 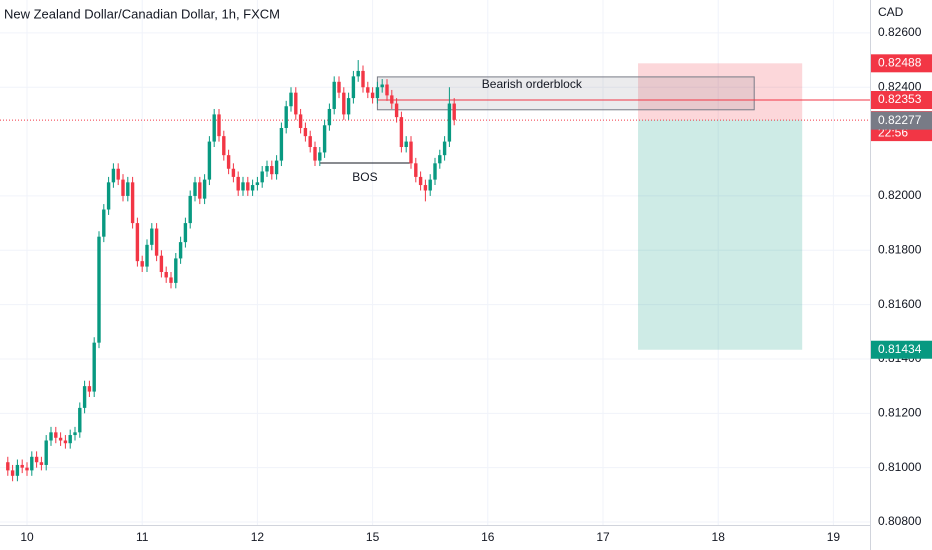 What do you see at coordinates (27, 537) in the screenshot?
I see `x-tick-label: 10` at bounding box center [27, 537].